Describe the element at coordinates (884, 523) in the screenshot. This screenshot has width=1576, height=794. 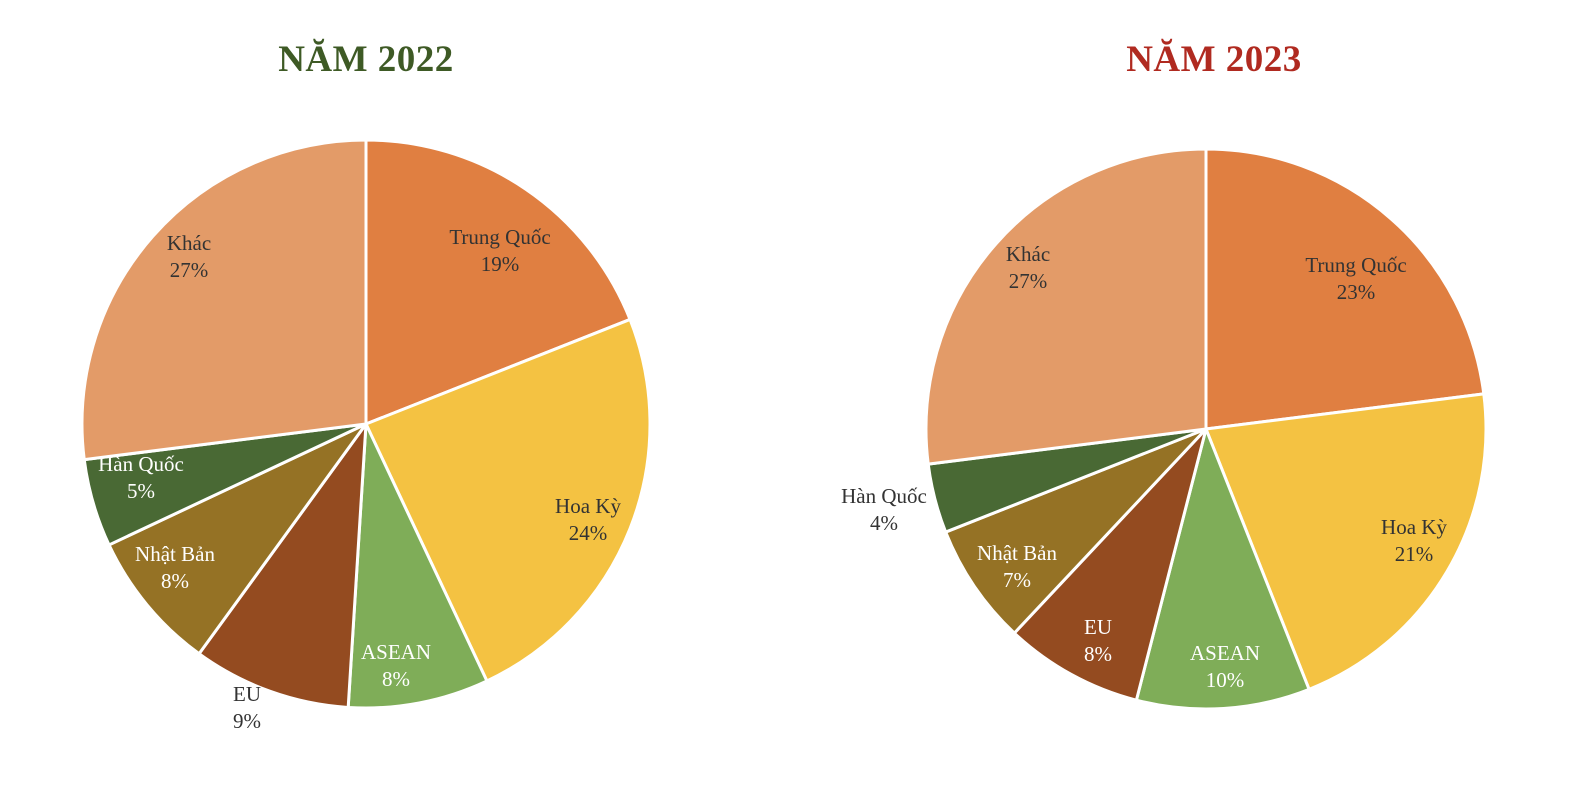
I see `slice-value-label: 4%` at that location.